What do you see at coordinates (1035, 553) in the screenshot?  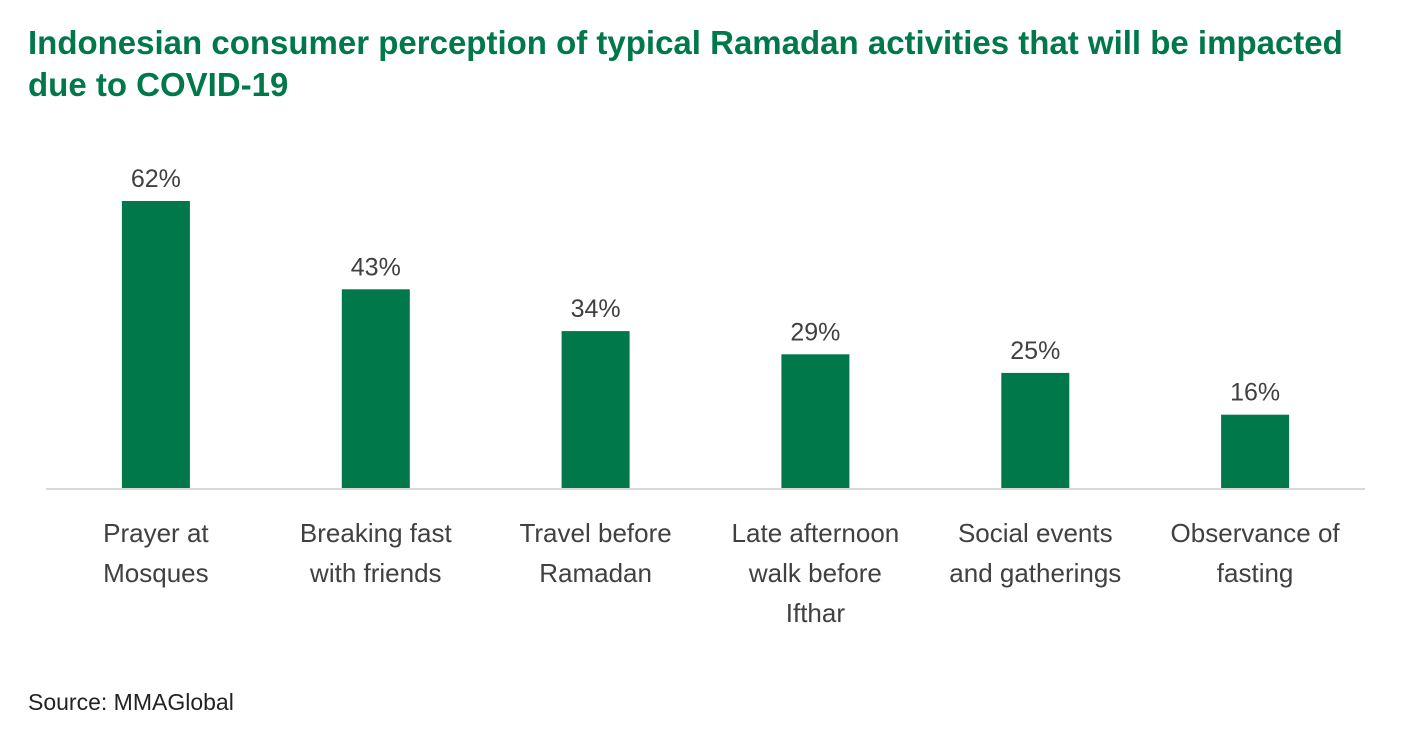 I see `category-label: Social events and gatherings` at bounding box center [1035, 553].